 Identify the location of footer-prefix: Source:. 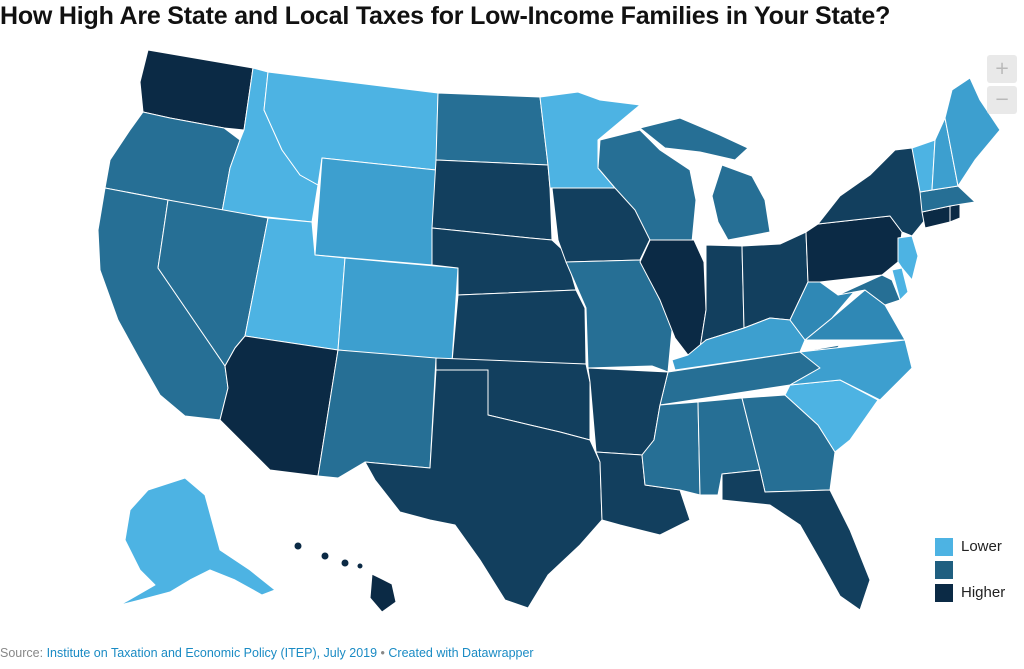
(23, 653).